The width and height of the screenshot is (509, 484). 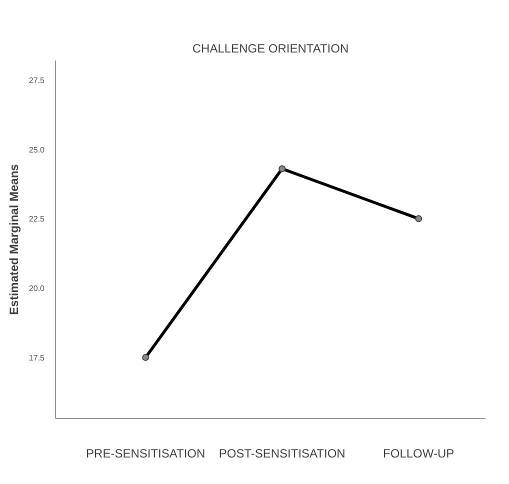 What do you see at coordinates (37, 149) in the screenshot?
I see `y-tick-label: 25.0` at bounding box center [37, 149].